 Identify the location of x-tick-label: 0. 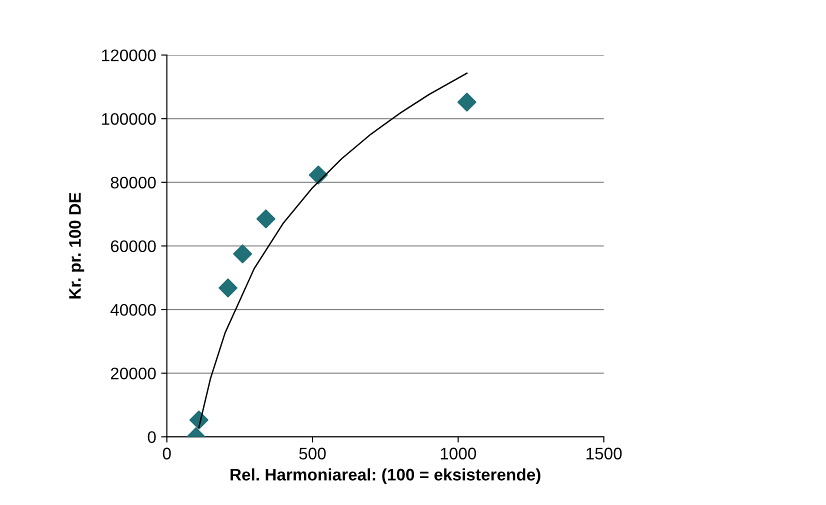
(166, 454).